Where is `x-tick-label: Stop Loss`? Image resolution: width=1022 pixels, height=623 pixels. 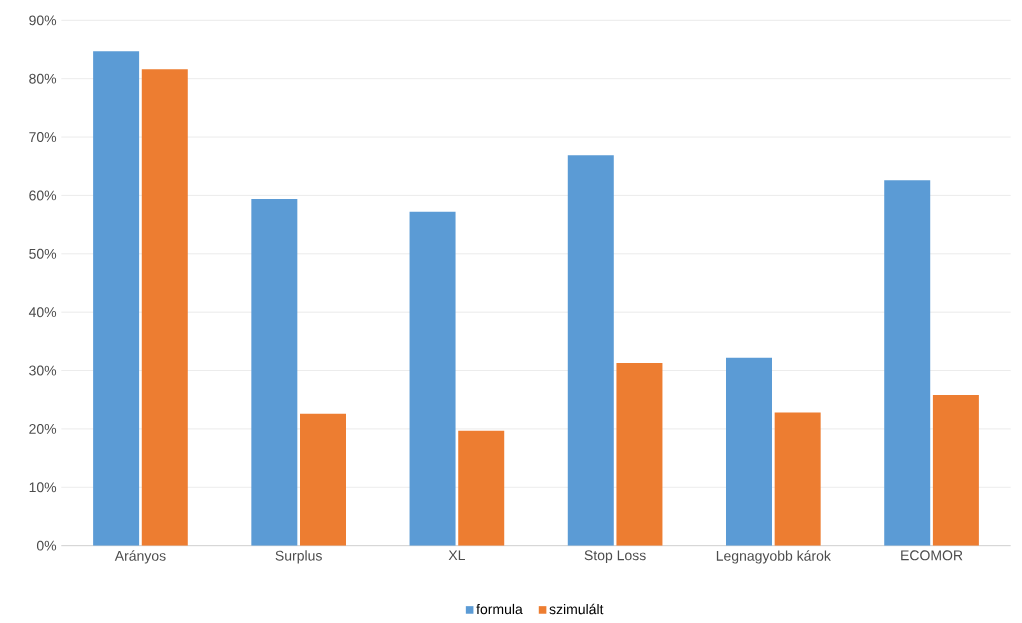 x-tick-label: Stop Loss is located at coordinates (615, 557).